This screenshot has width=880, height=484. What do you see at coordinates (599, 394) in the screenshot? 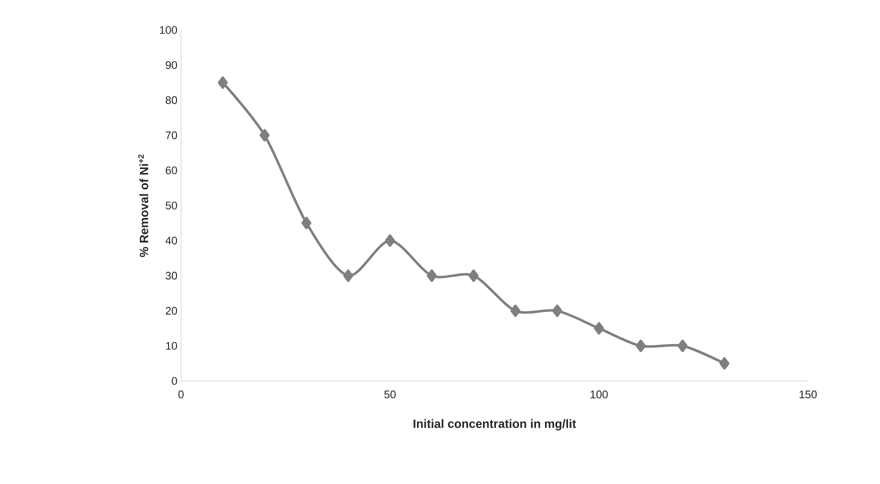
I see `x-tick-label: 100` at bounding box center [599, 394].